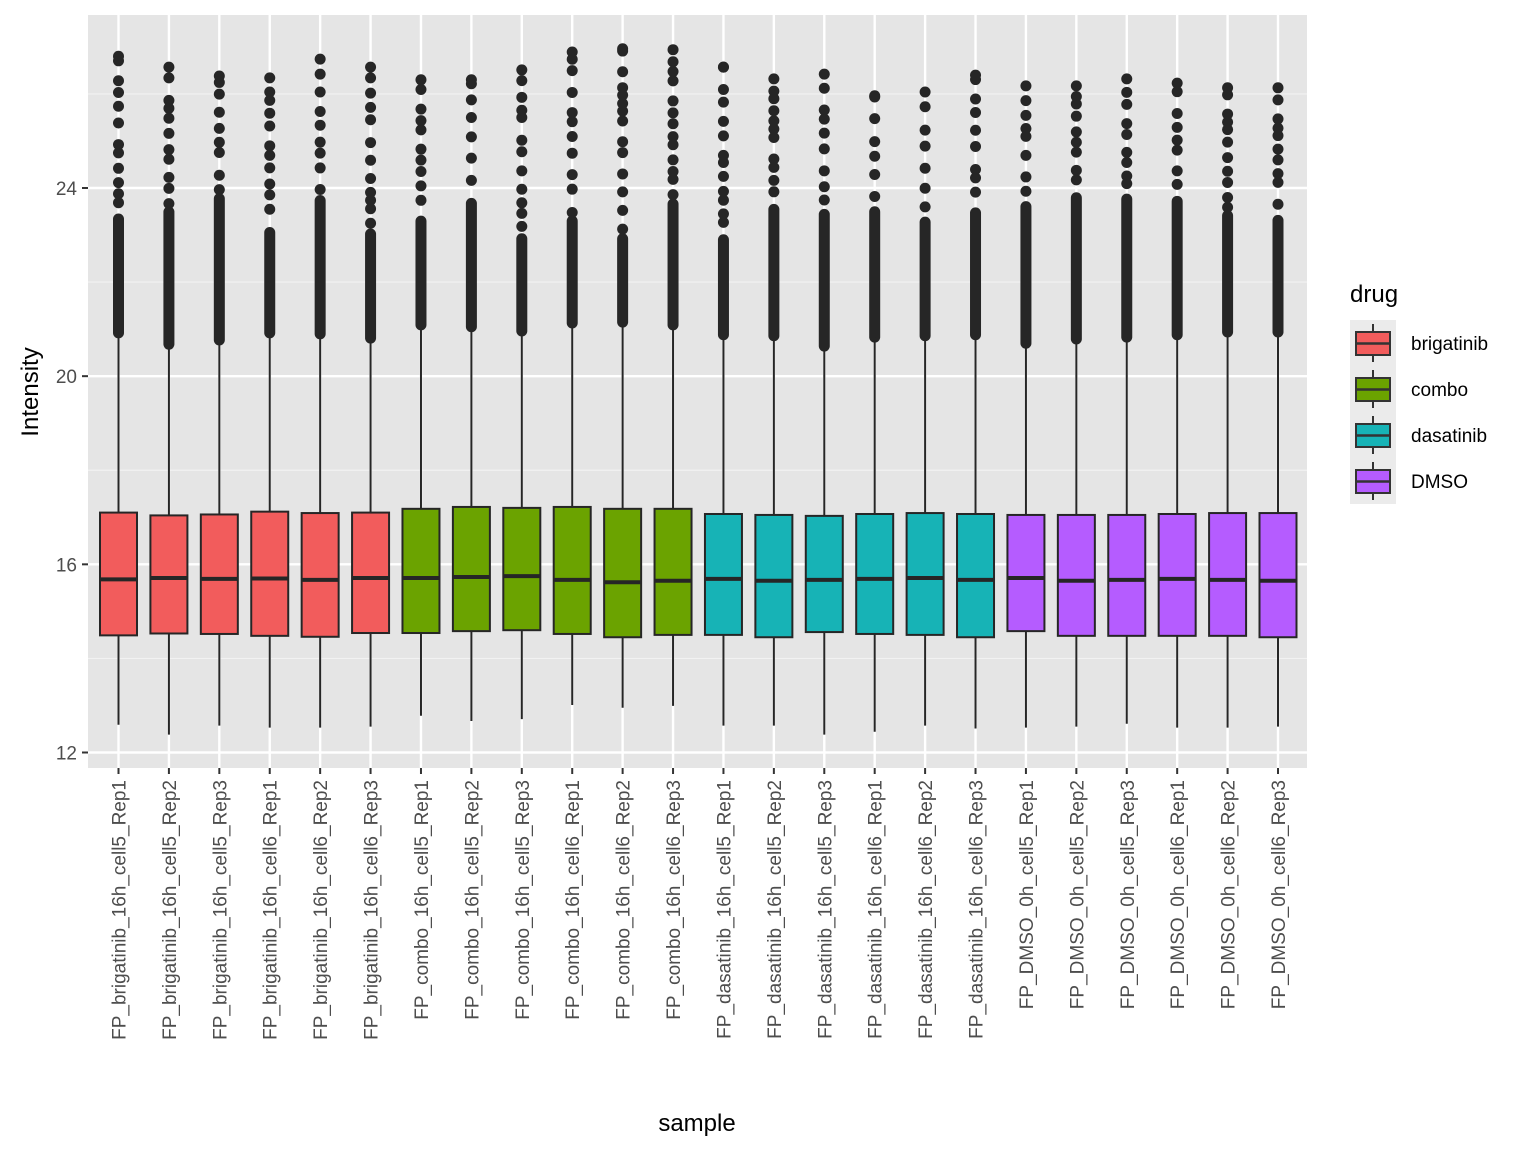  I want to click on x-tick-label: FP_combo_16h_cell5_Rep3, so click(523, 900).